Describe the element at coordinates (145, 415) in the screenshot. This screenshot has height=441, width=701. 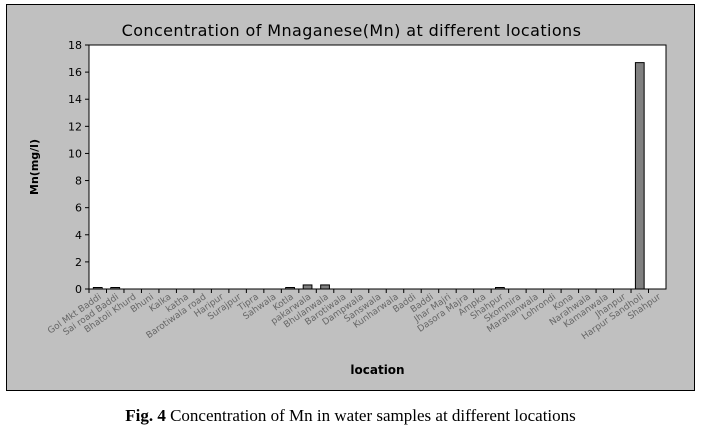
I see `caption-label: Fig. 4` at that location.